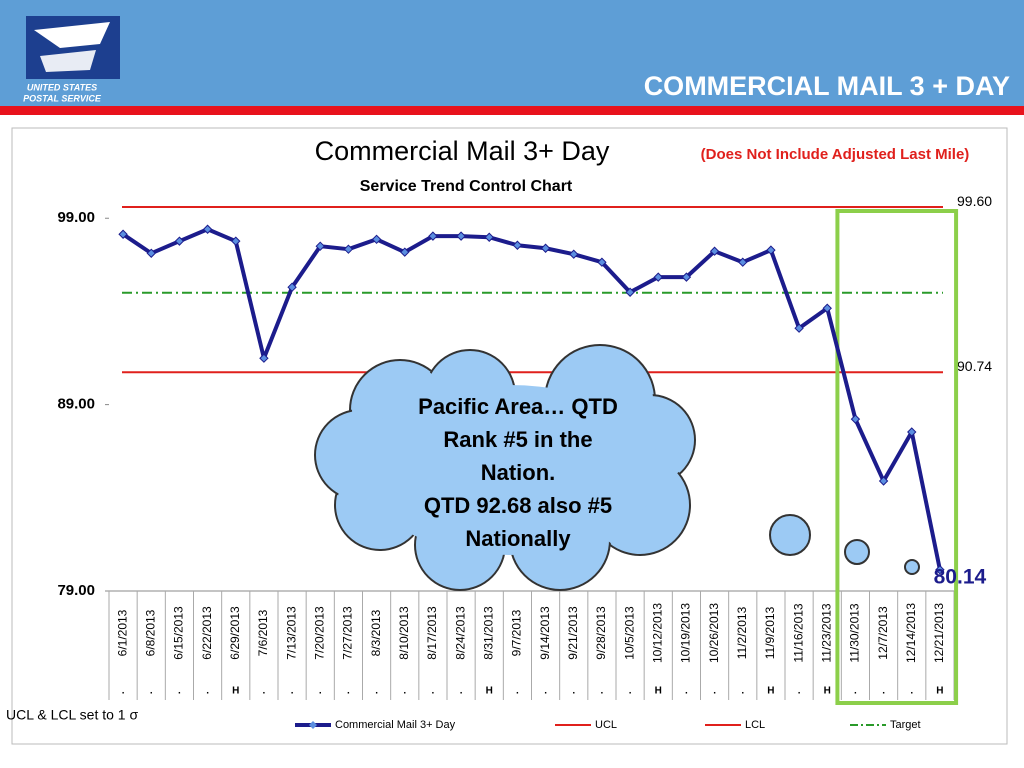  Describe the element at coordinates (629, 633) in the screenshot. I see `x-tick-label: 10/5/2013` at that location.